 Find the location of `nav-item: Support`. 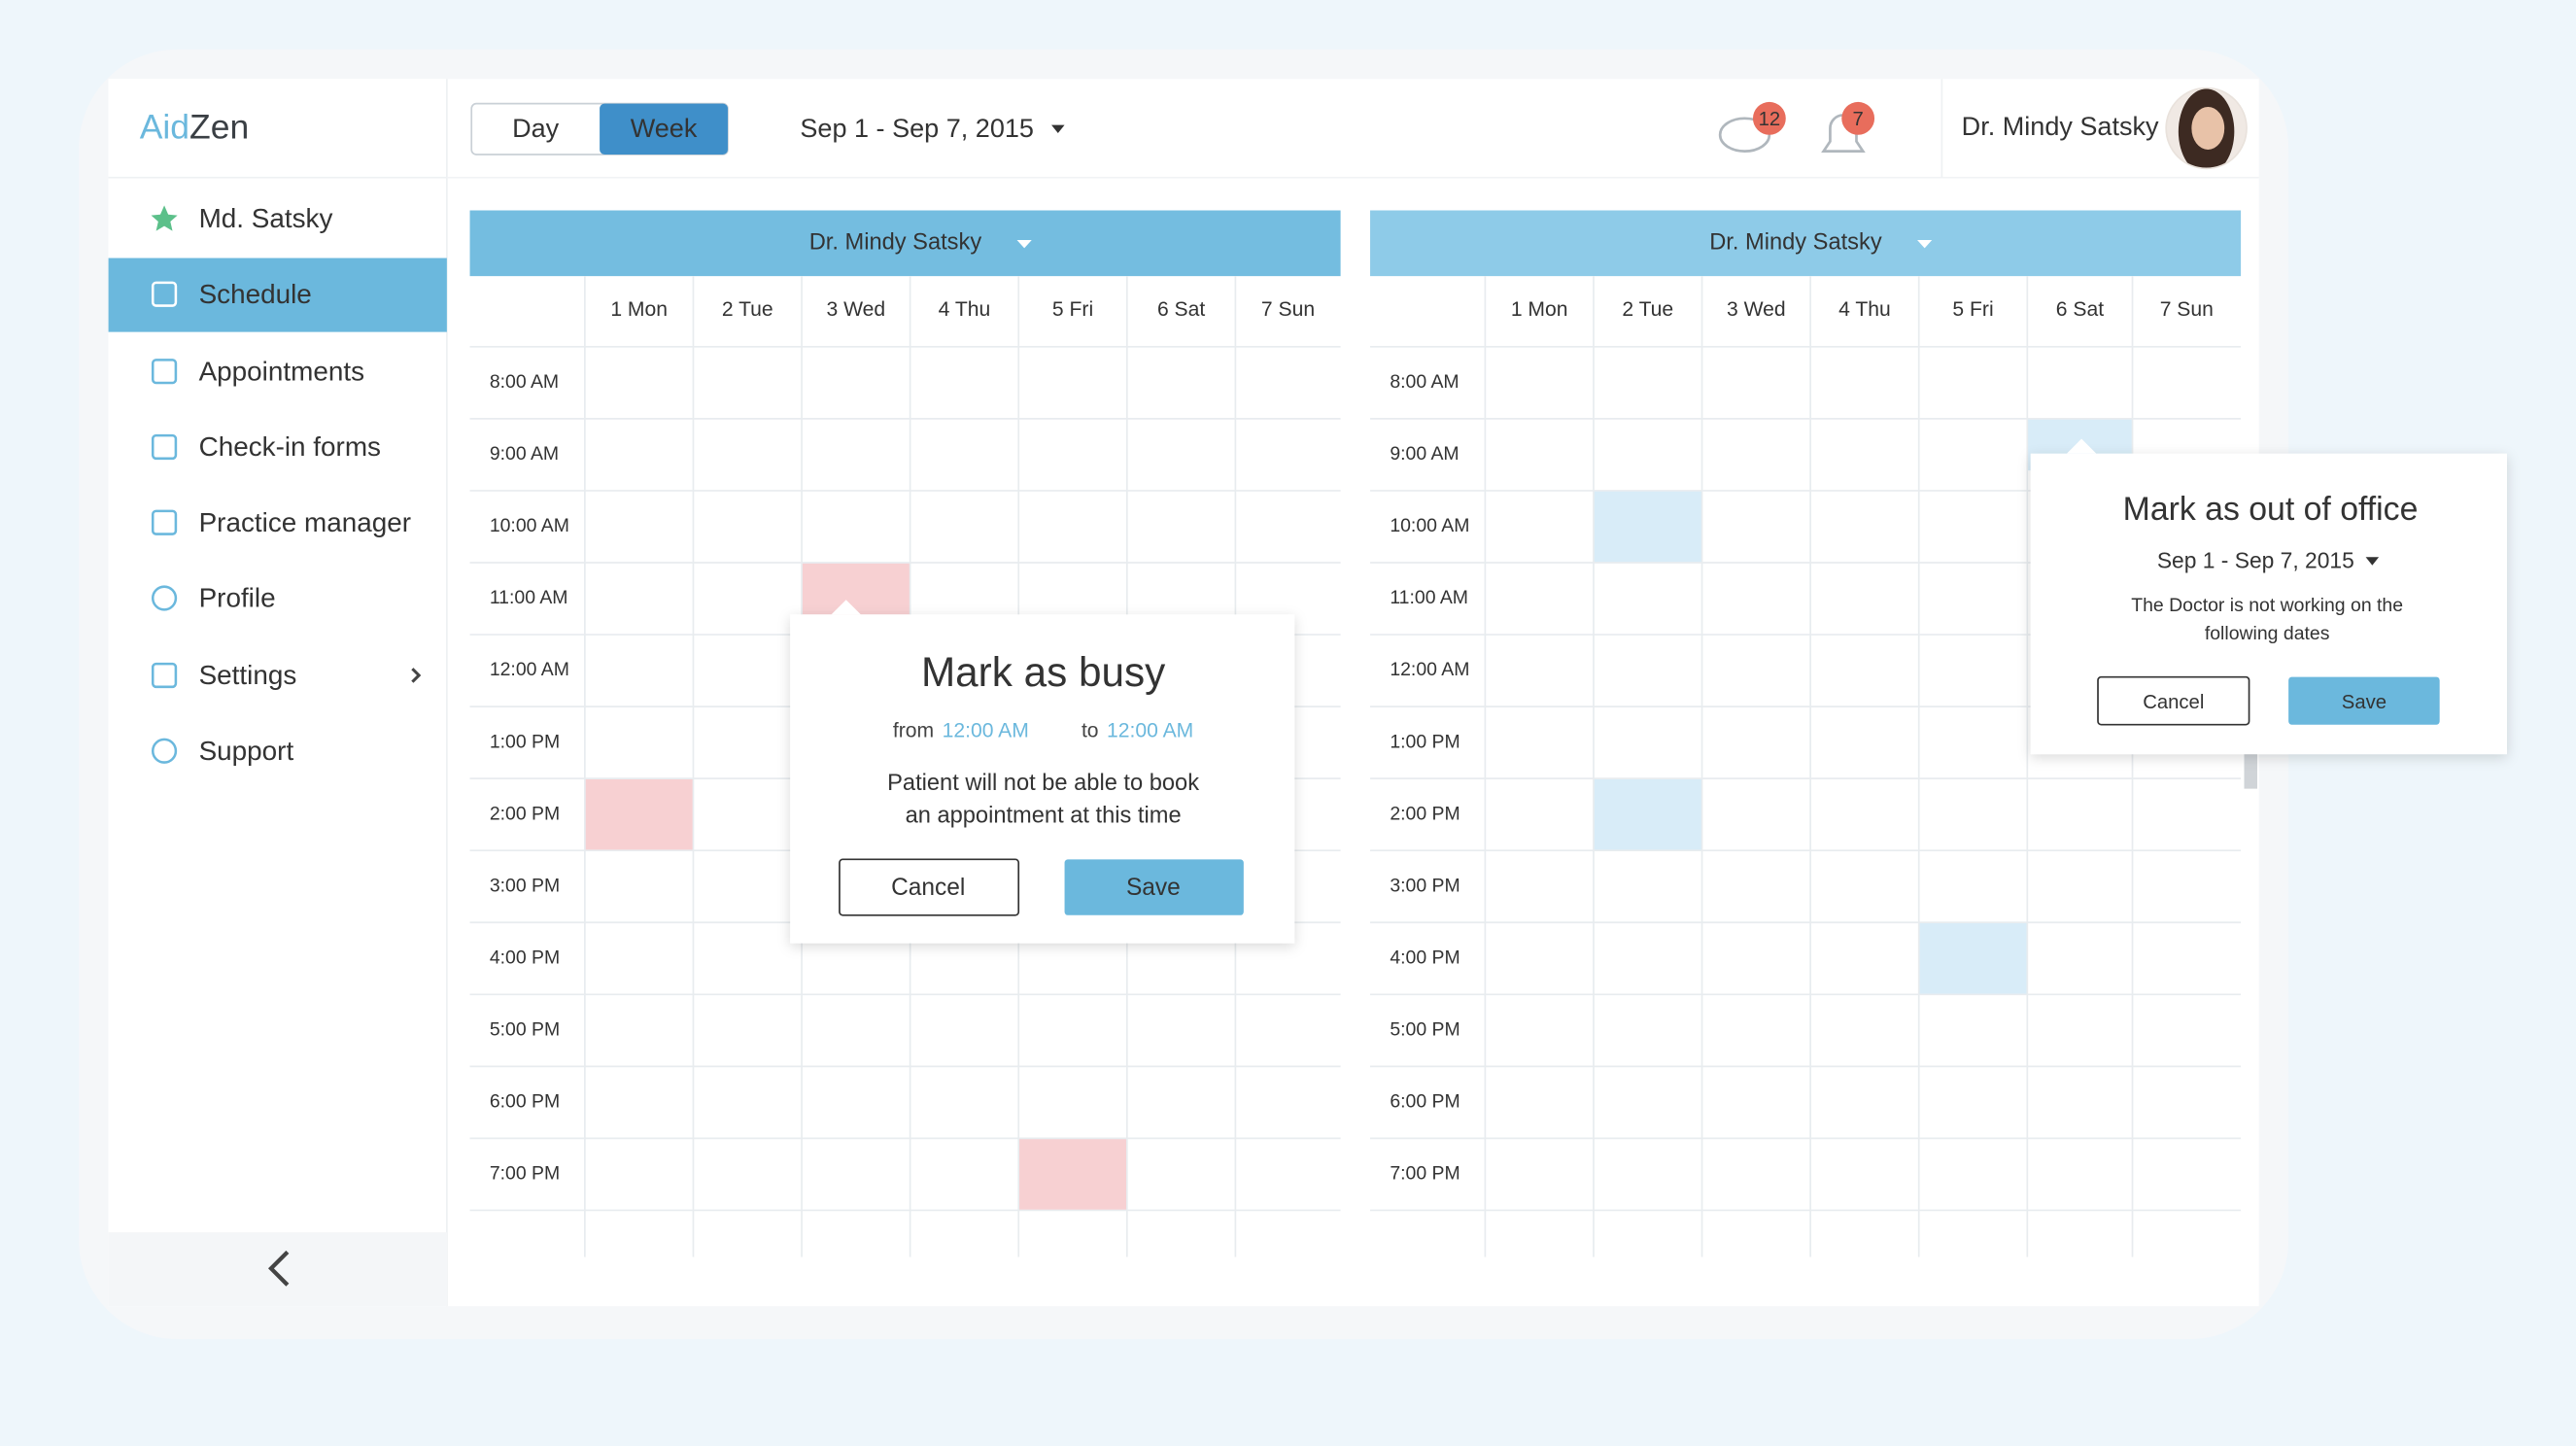

nav-item: Support is located at coordinates (246, 751).